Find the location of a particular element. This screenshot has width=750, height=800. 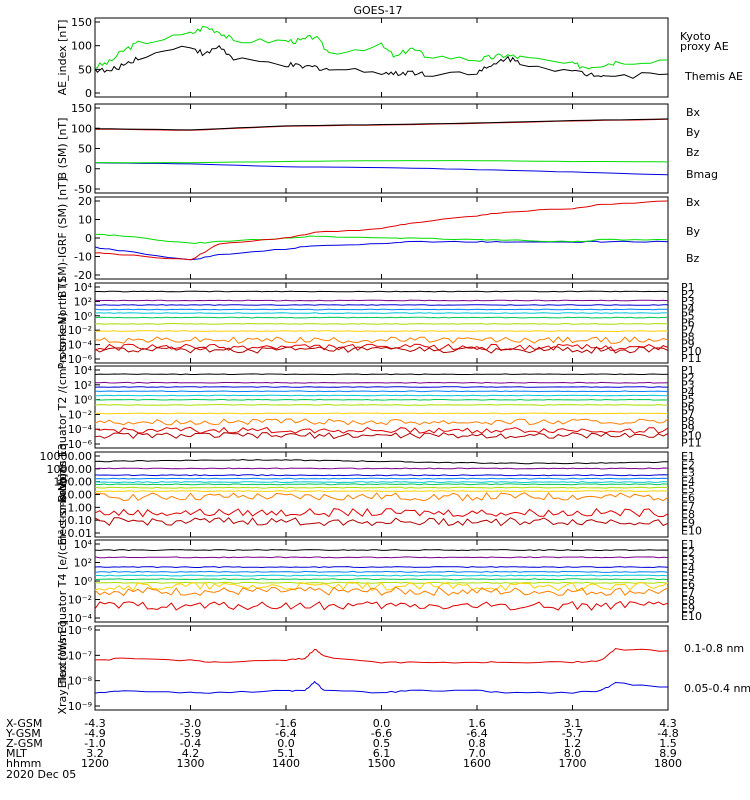

legend-3-1: P2 is located at coordinates (688, 294).